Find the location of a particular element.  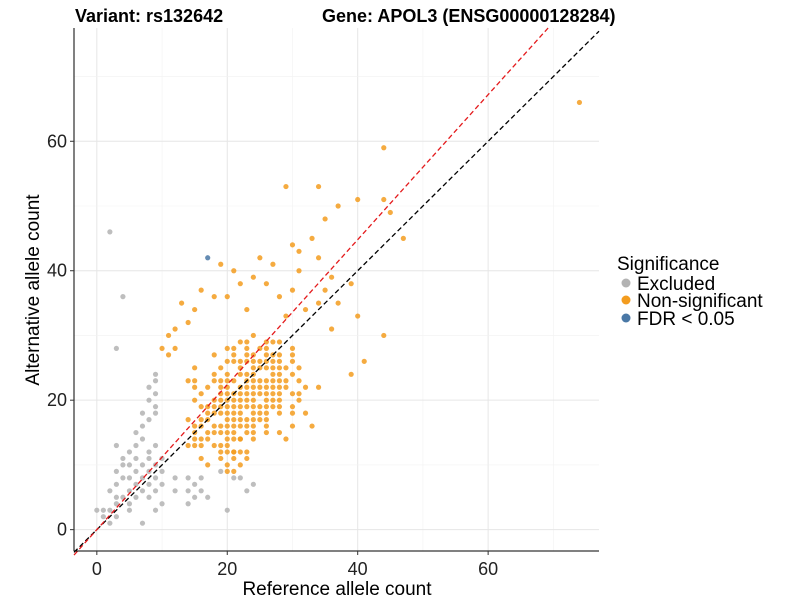

title-gene: Gene: APOL3 (ENSG00000128284) is located at coordinates (468, 16).